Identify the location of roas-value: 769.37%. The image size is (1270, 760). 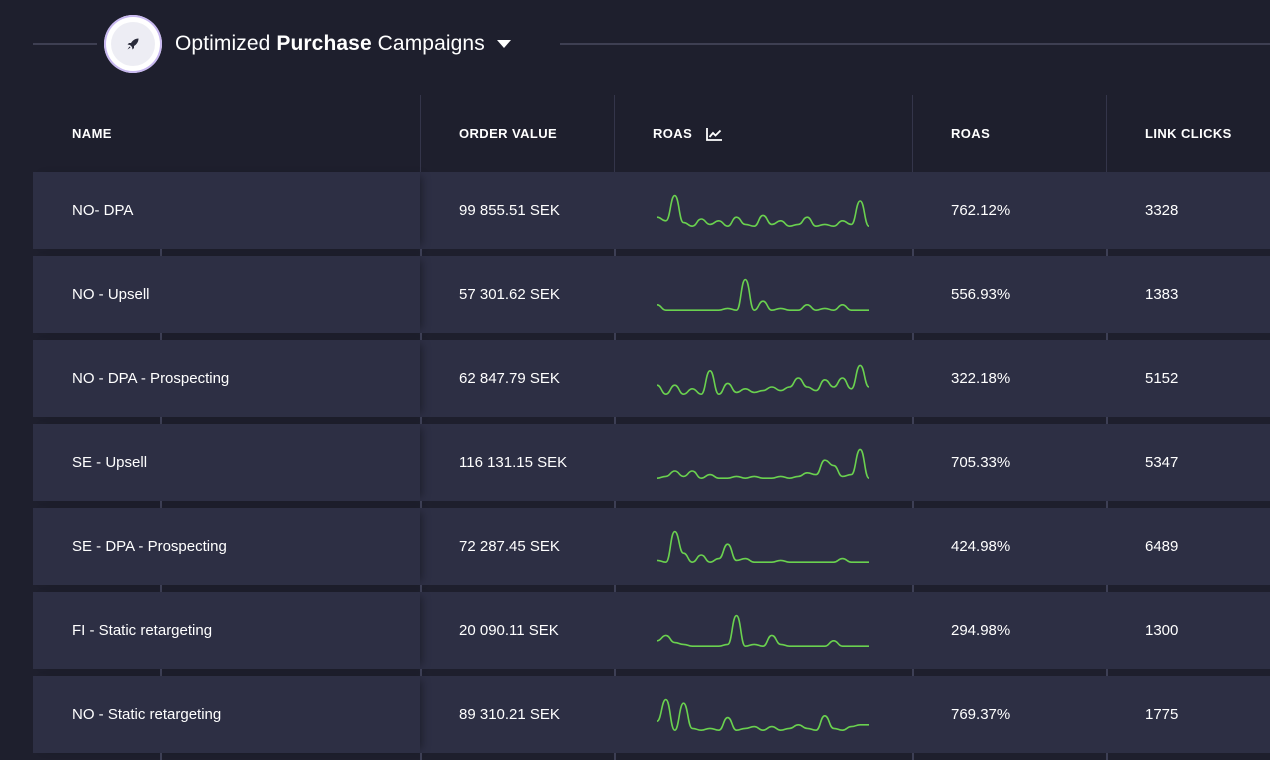
(981, 714).